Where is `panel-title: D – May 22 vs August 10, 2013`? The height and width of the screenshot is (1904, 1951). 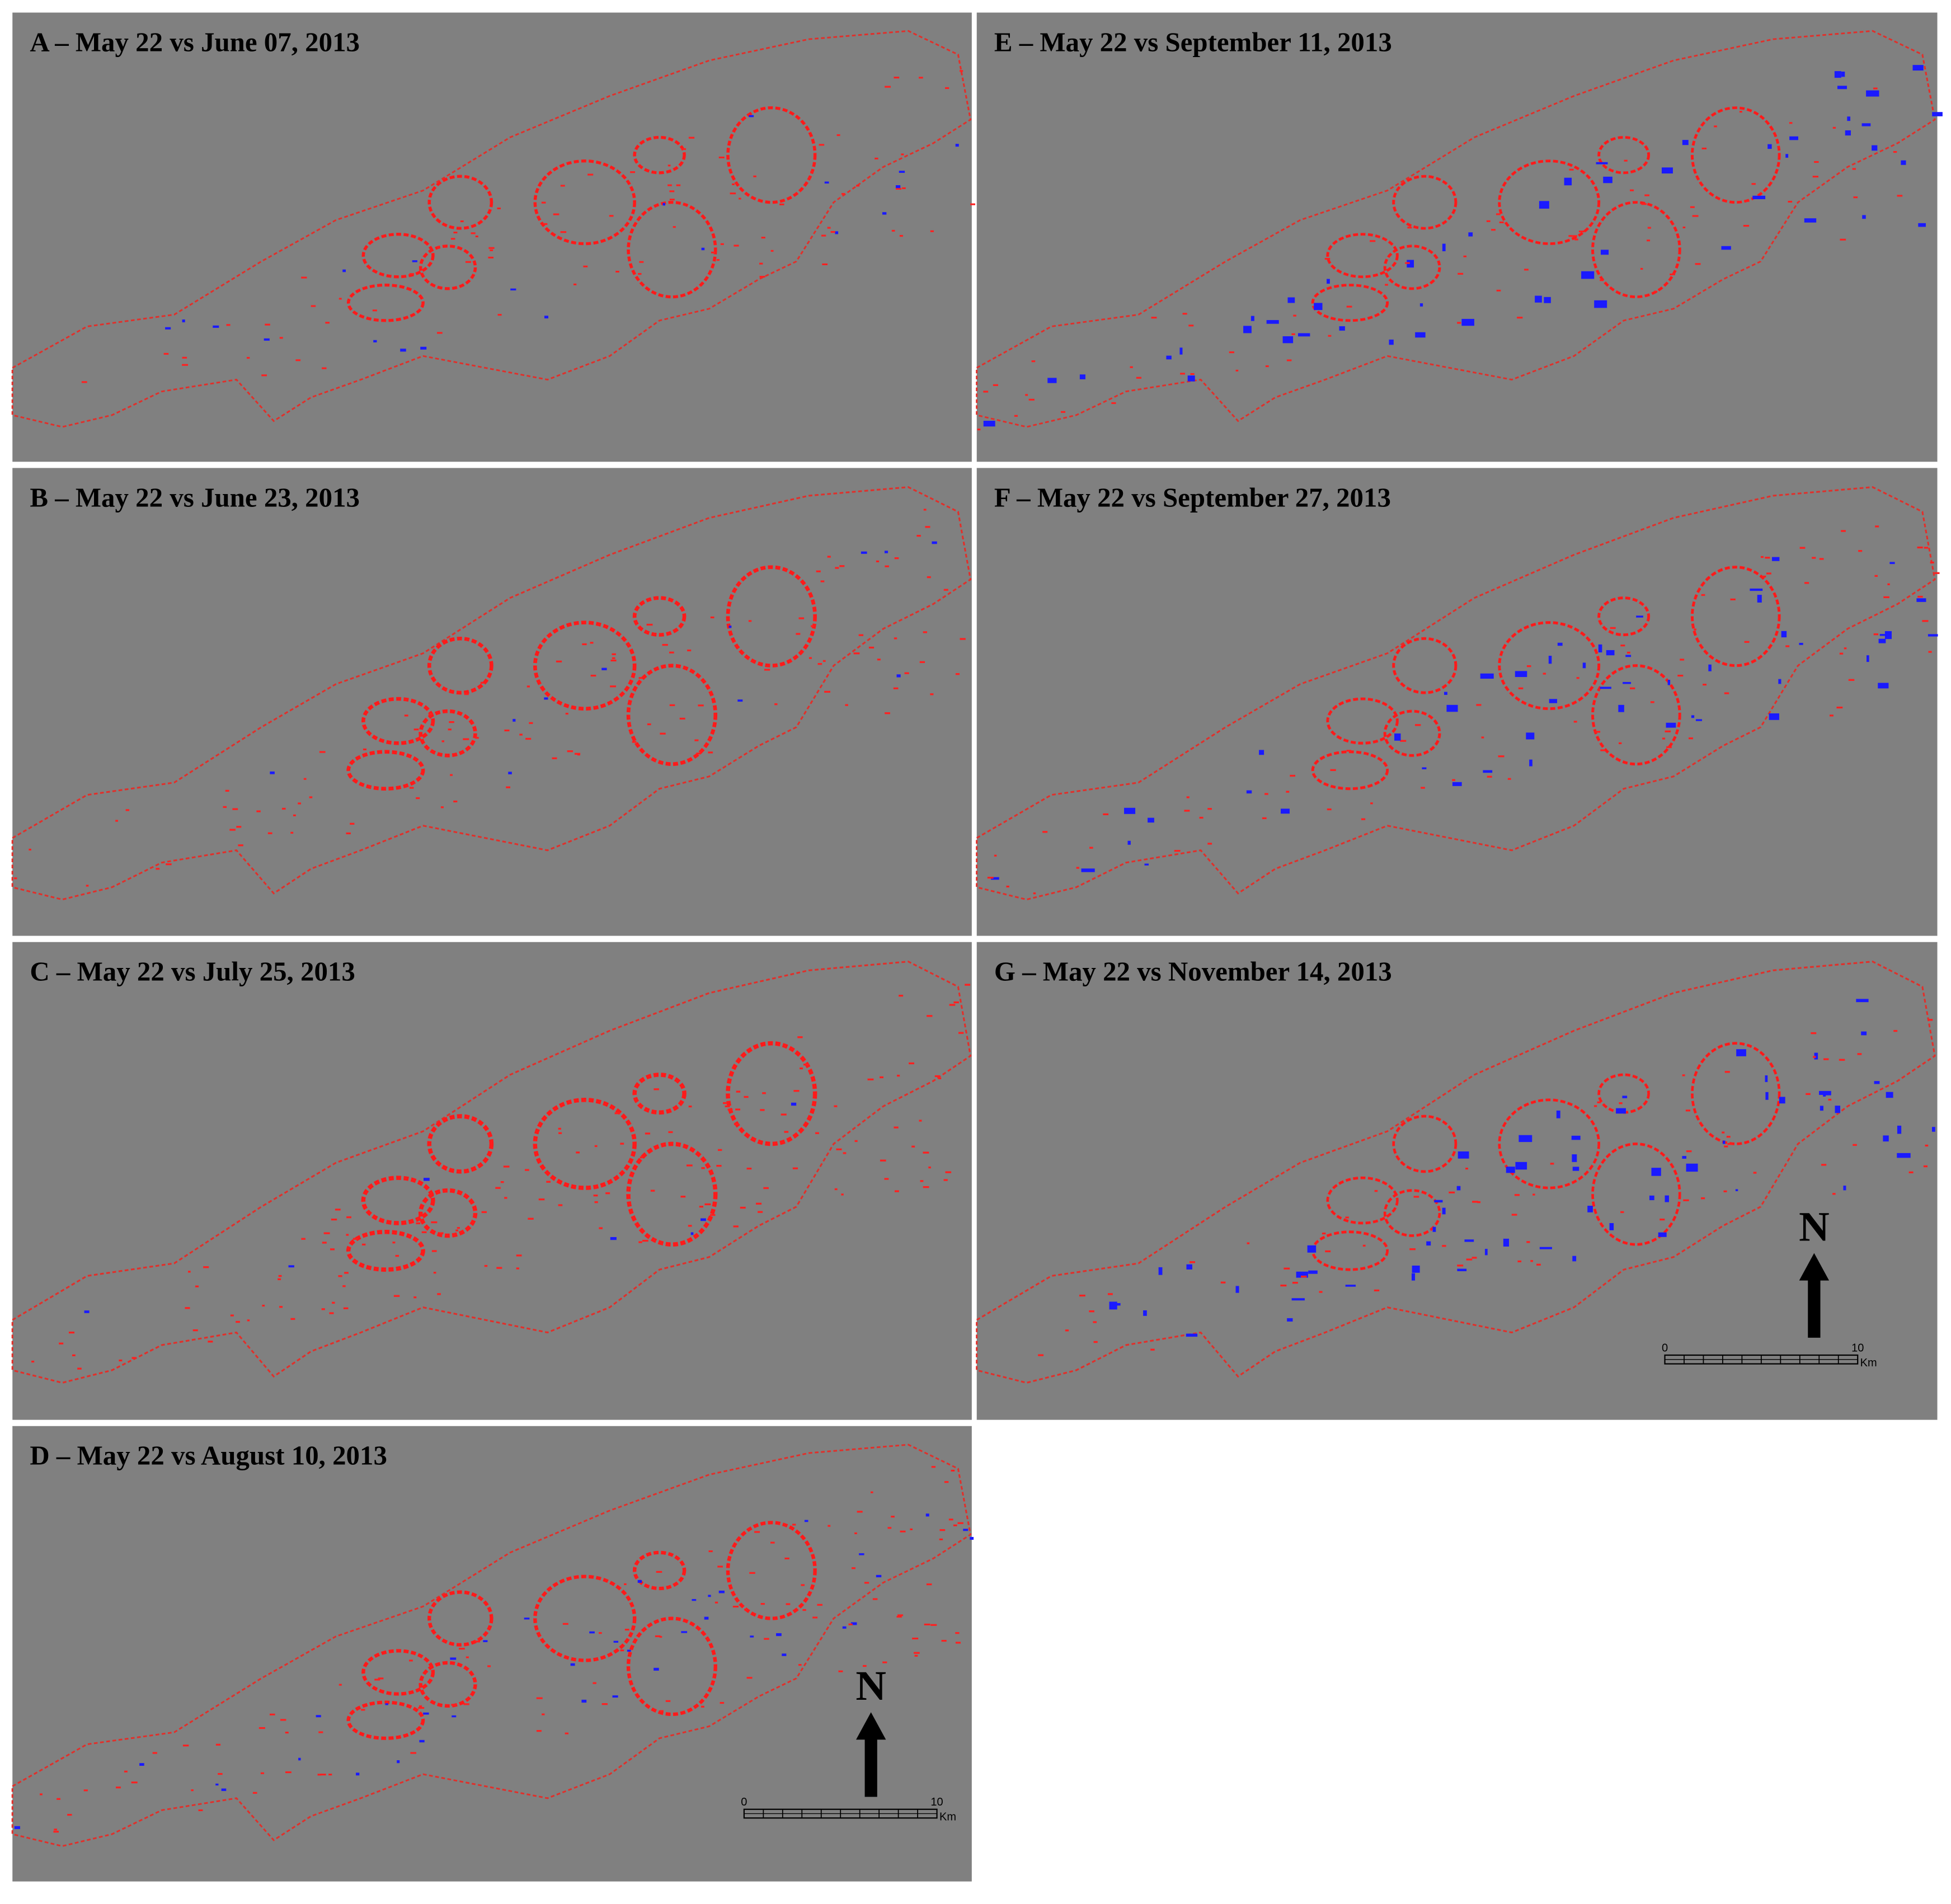
panel-title: D – May 22 vs August 10, 2013 is located at coordinates (208, 1455).